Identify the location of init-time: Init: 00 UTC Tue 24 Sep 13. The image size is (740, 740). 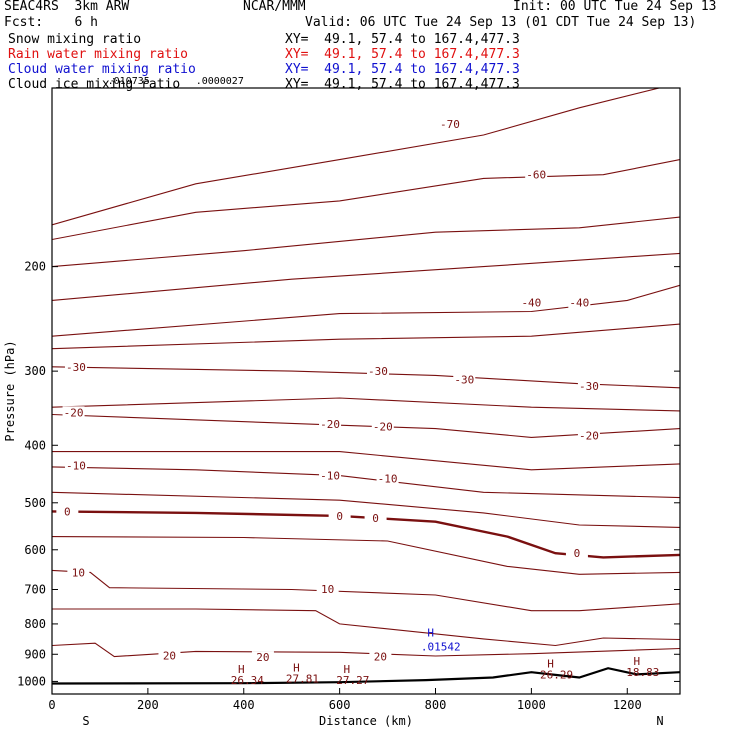
(615, 7).